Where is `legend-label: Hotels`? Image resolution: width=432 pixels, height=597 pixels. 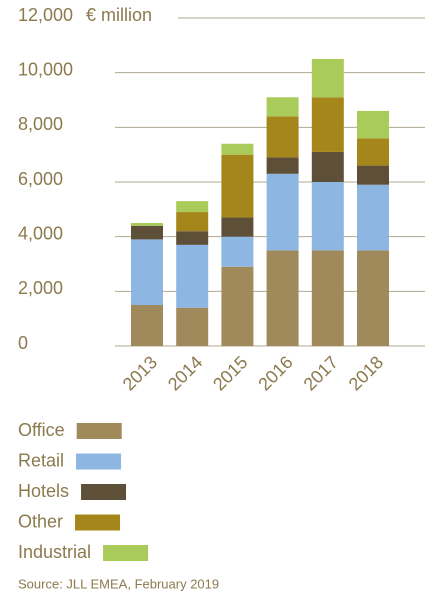
legend-label: Hotels is located at coordinates (43, 491).